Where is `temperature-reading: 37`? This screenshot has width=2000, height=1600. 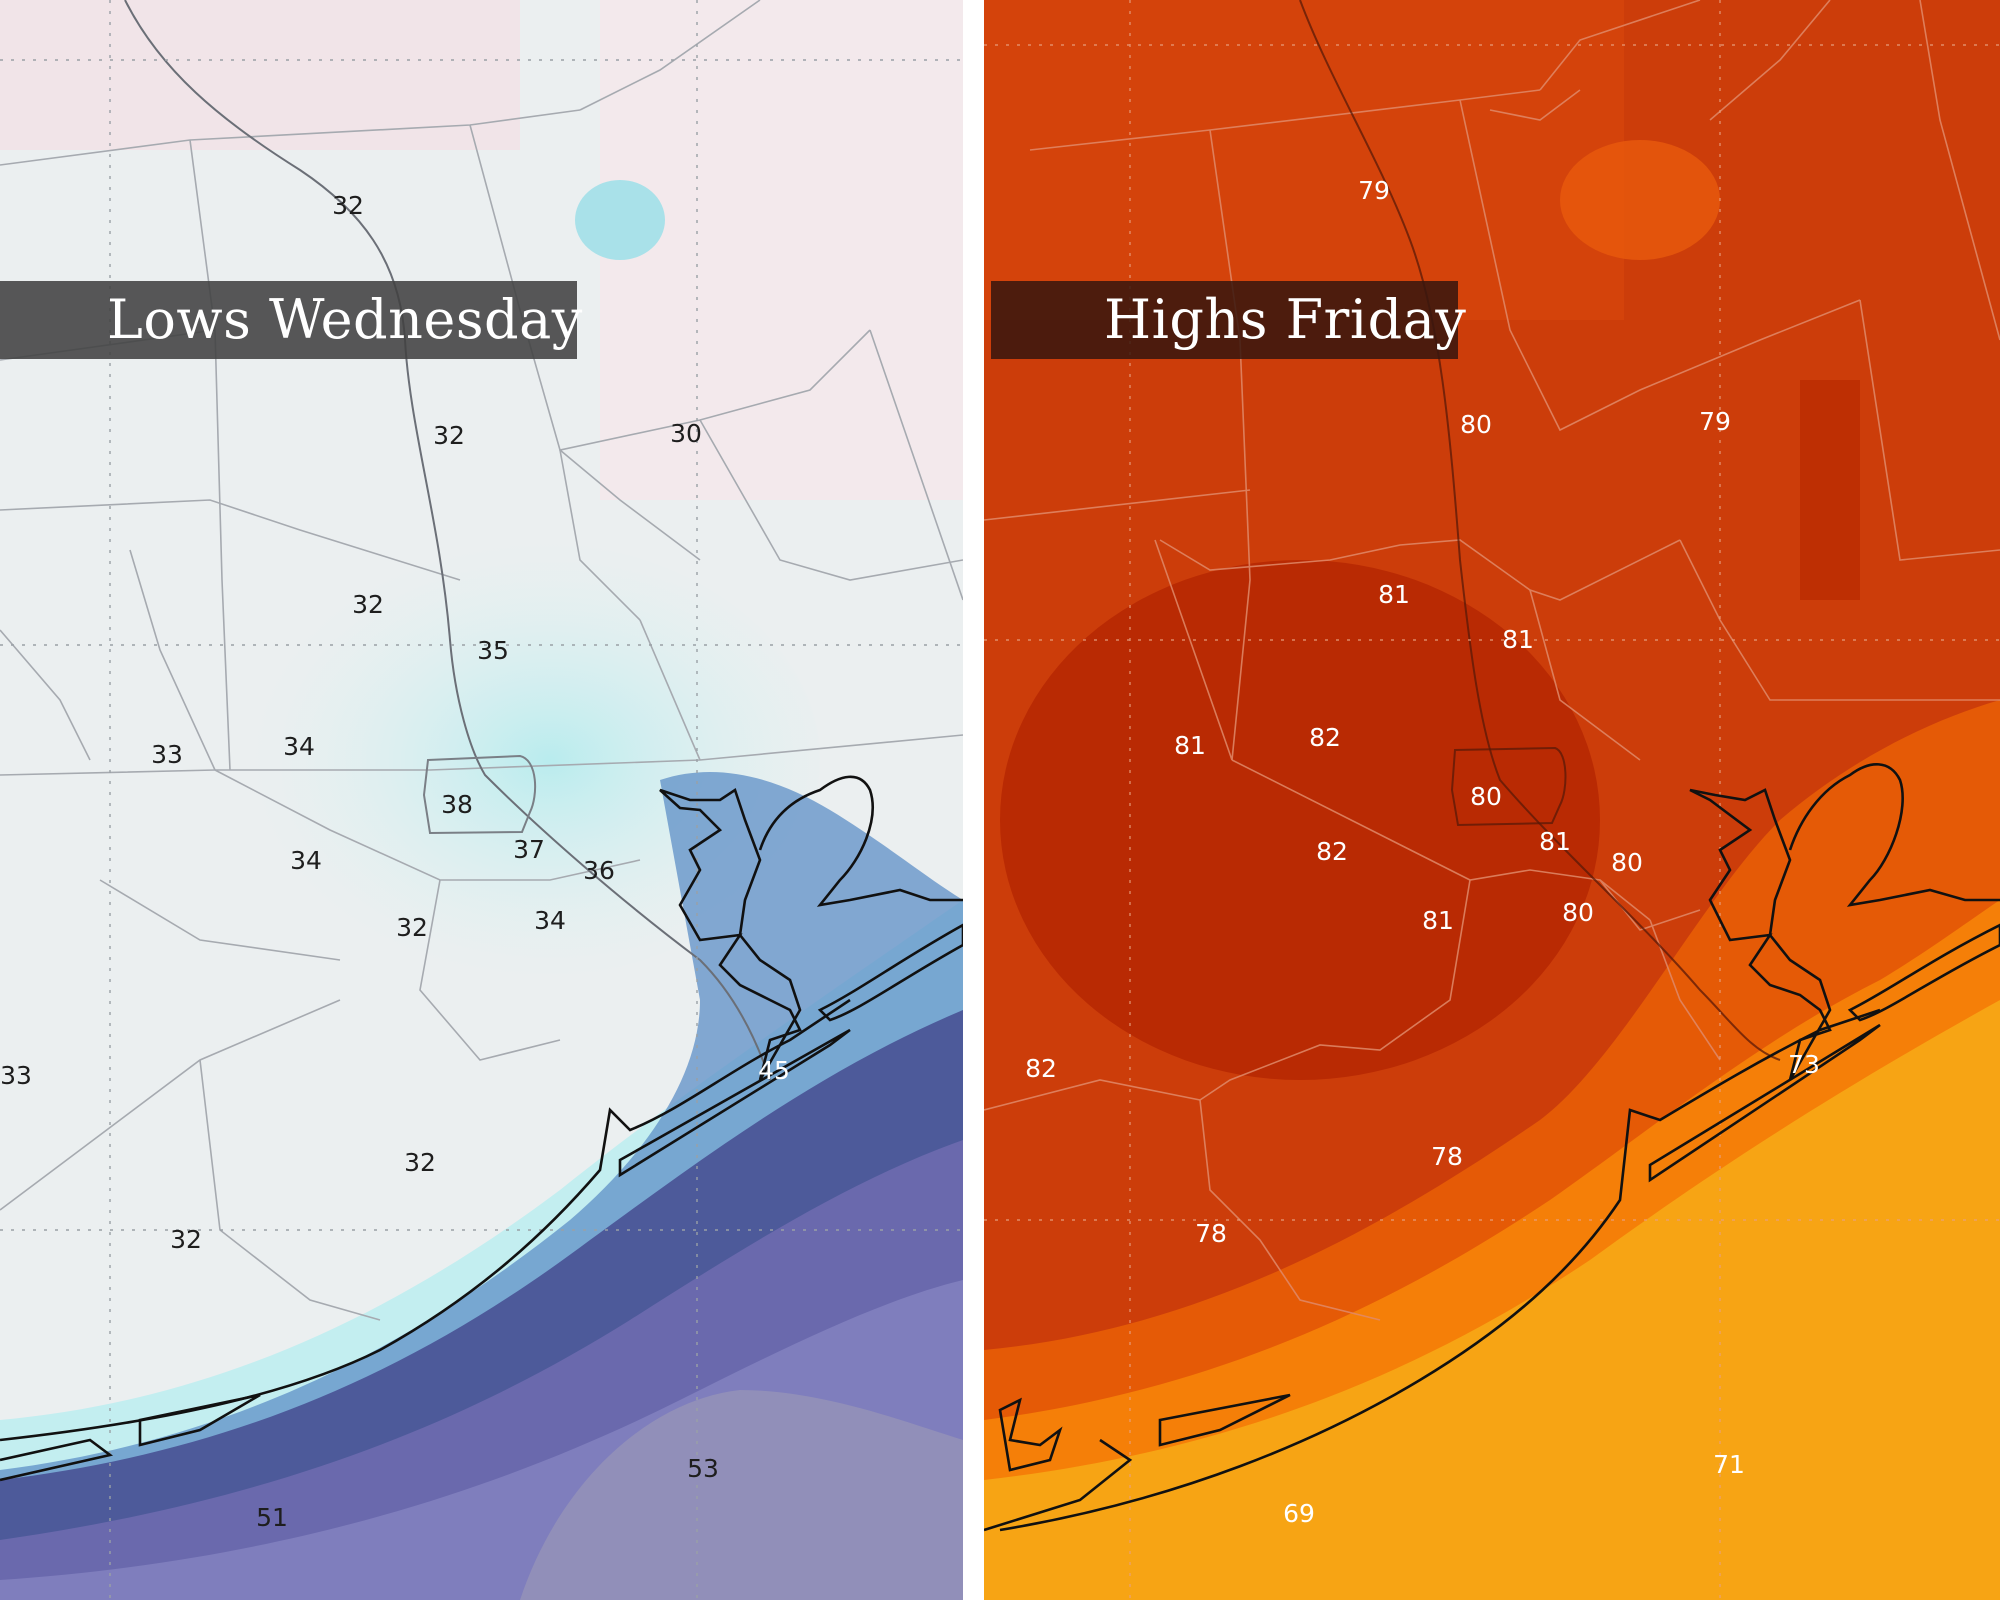 temperature-reading: 37 is located at coordinates (529, 849).